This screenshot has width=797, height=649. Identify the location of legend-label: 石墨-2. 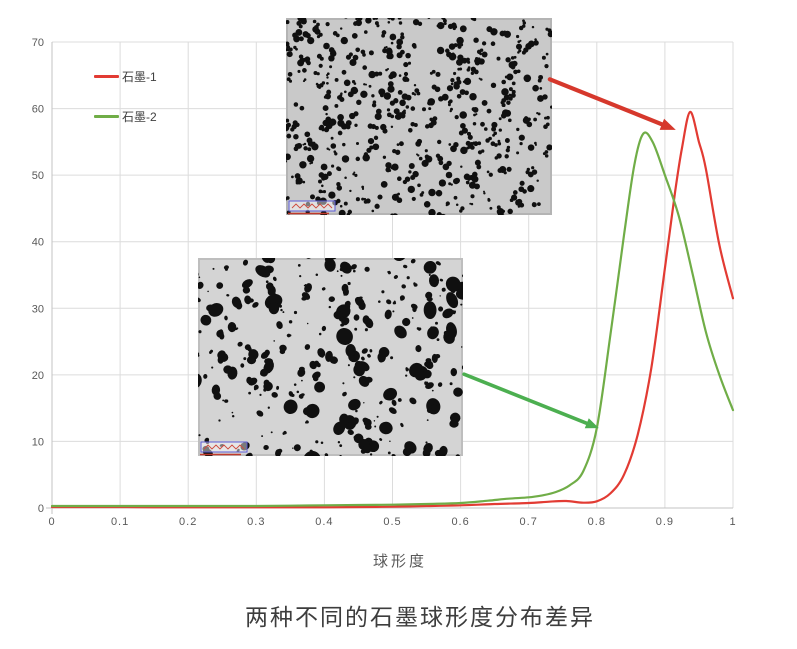
(139, 116).